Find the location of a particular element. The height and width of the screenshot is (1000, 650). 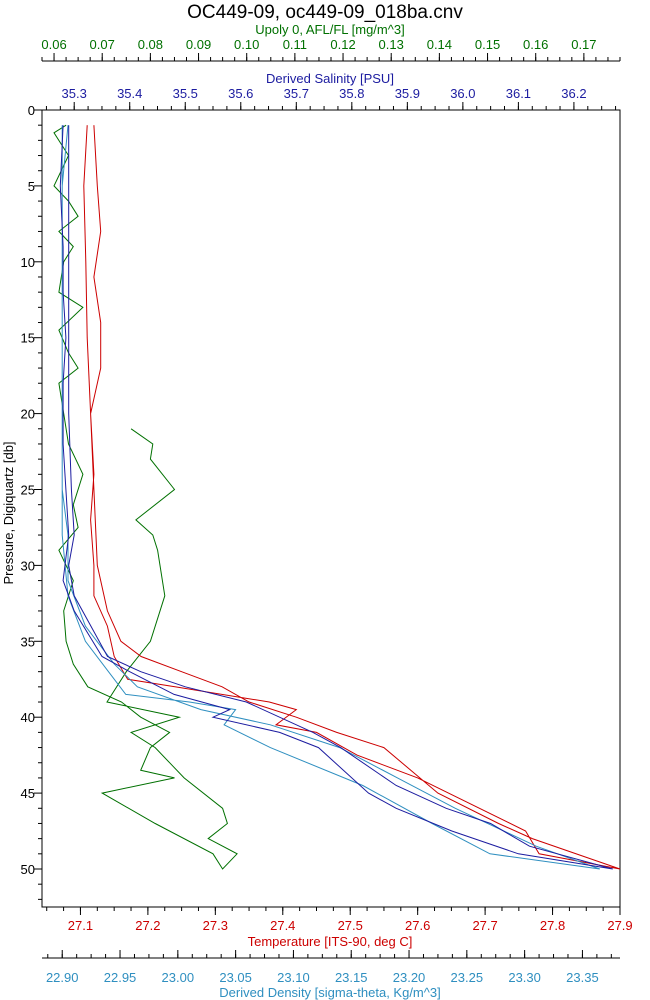

salinity-tick-label: 35.8 is located at coordinates (351, 93).